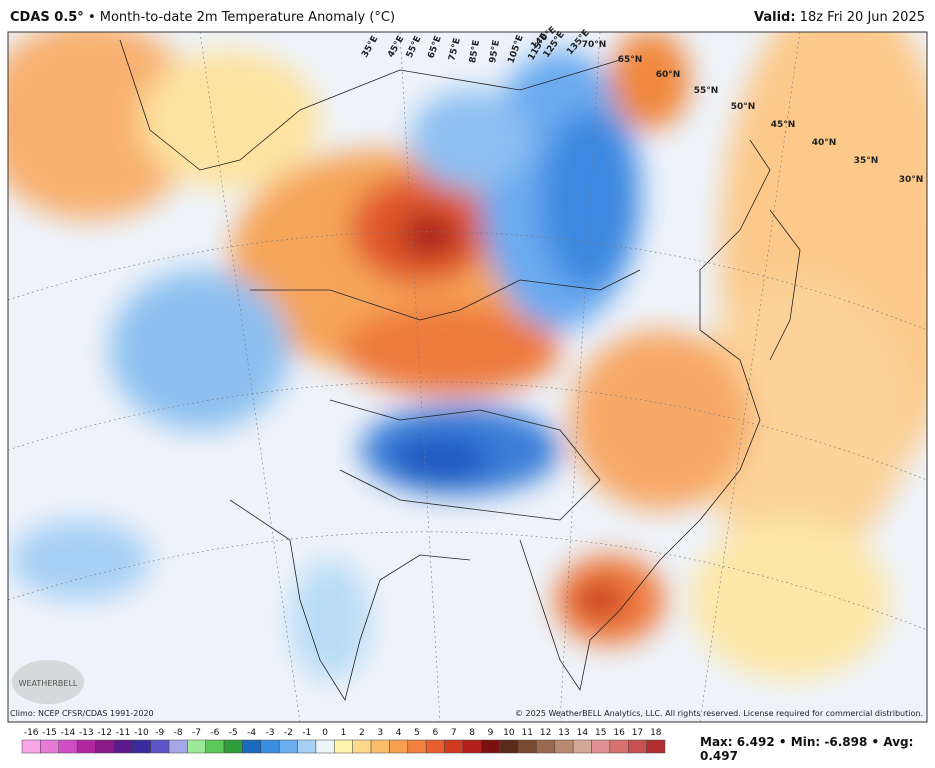 The height and width of the screenshot is (768, 935). I want to click on stat-value: -6.898, so click(846, 742).